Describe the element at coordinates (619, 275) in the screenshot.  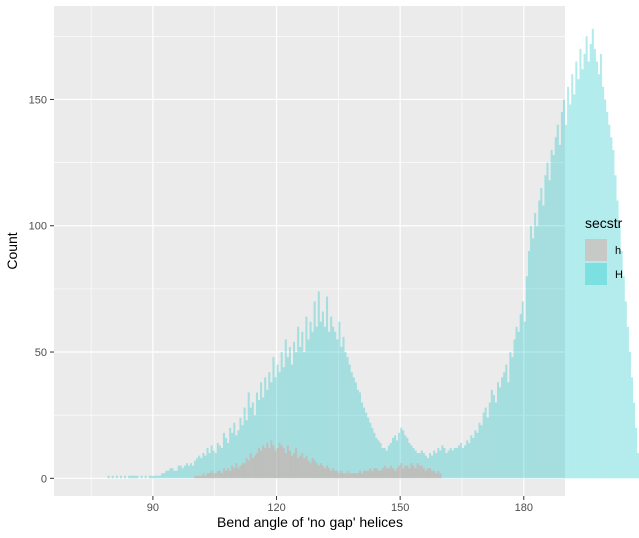
I see `legend-label-H: H` at that location.